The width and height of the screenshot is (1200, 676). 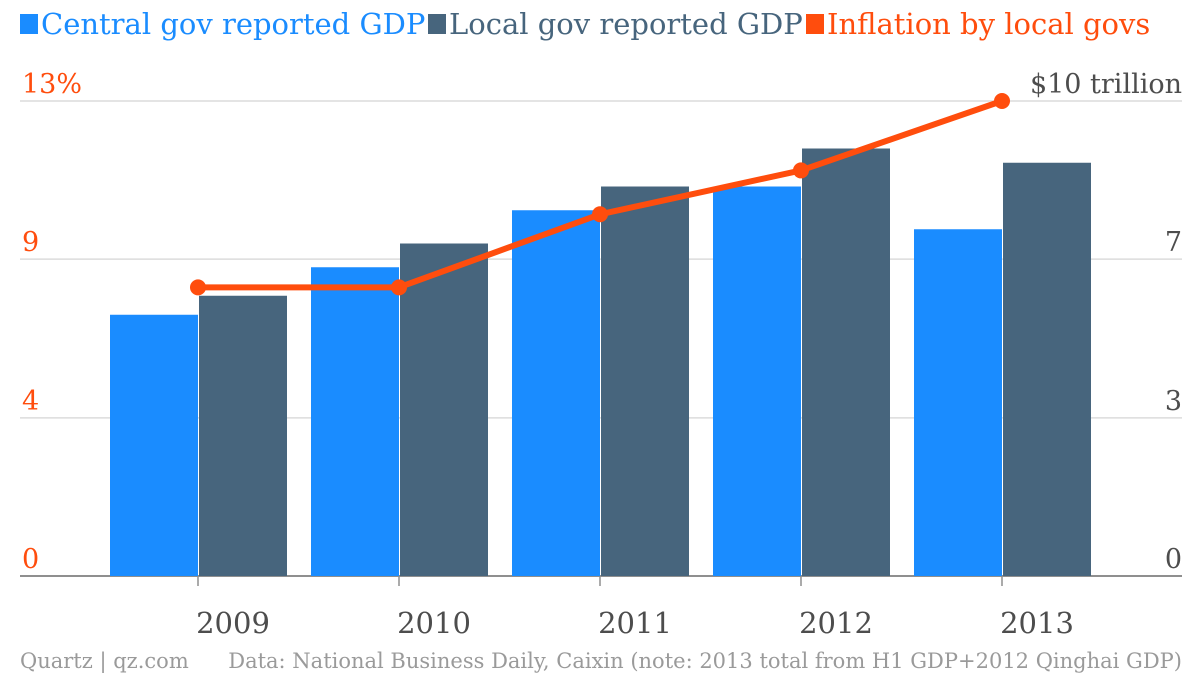 I want to click on left-axis-ticks: 0 4 9 13%, so click(x=52, y=322).